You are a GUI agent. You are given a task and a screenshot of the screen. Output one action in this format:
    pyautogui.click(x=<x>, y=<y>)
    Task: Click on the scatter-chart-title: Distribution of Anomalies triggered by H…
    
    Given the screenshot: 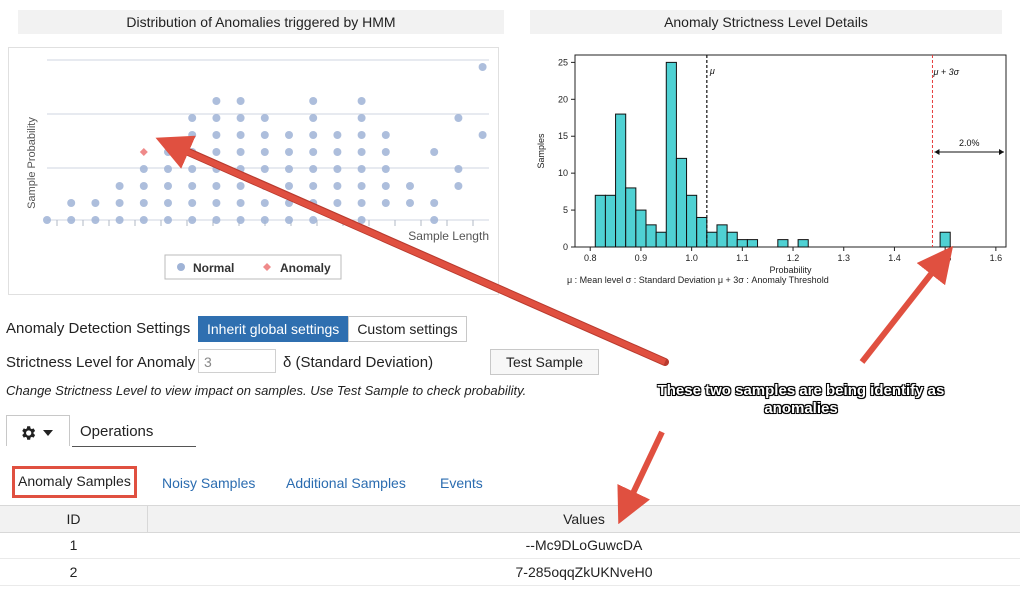 What is the action you would take?
    pyautogui.click(x=261, y=22)
    